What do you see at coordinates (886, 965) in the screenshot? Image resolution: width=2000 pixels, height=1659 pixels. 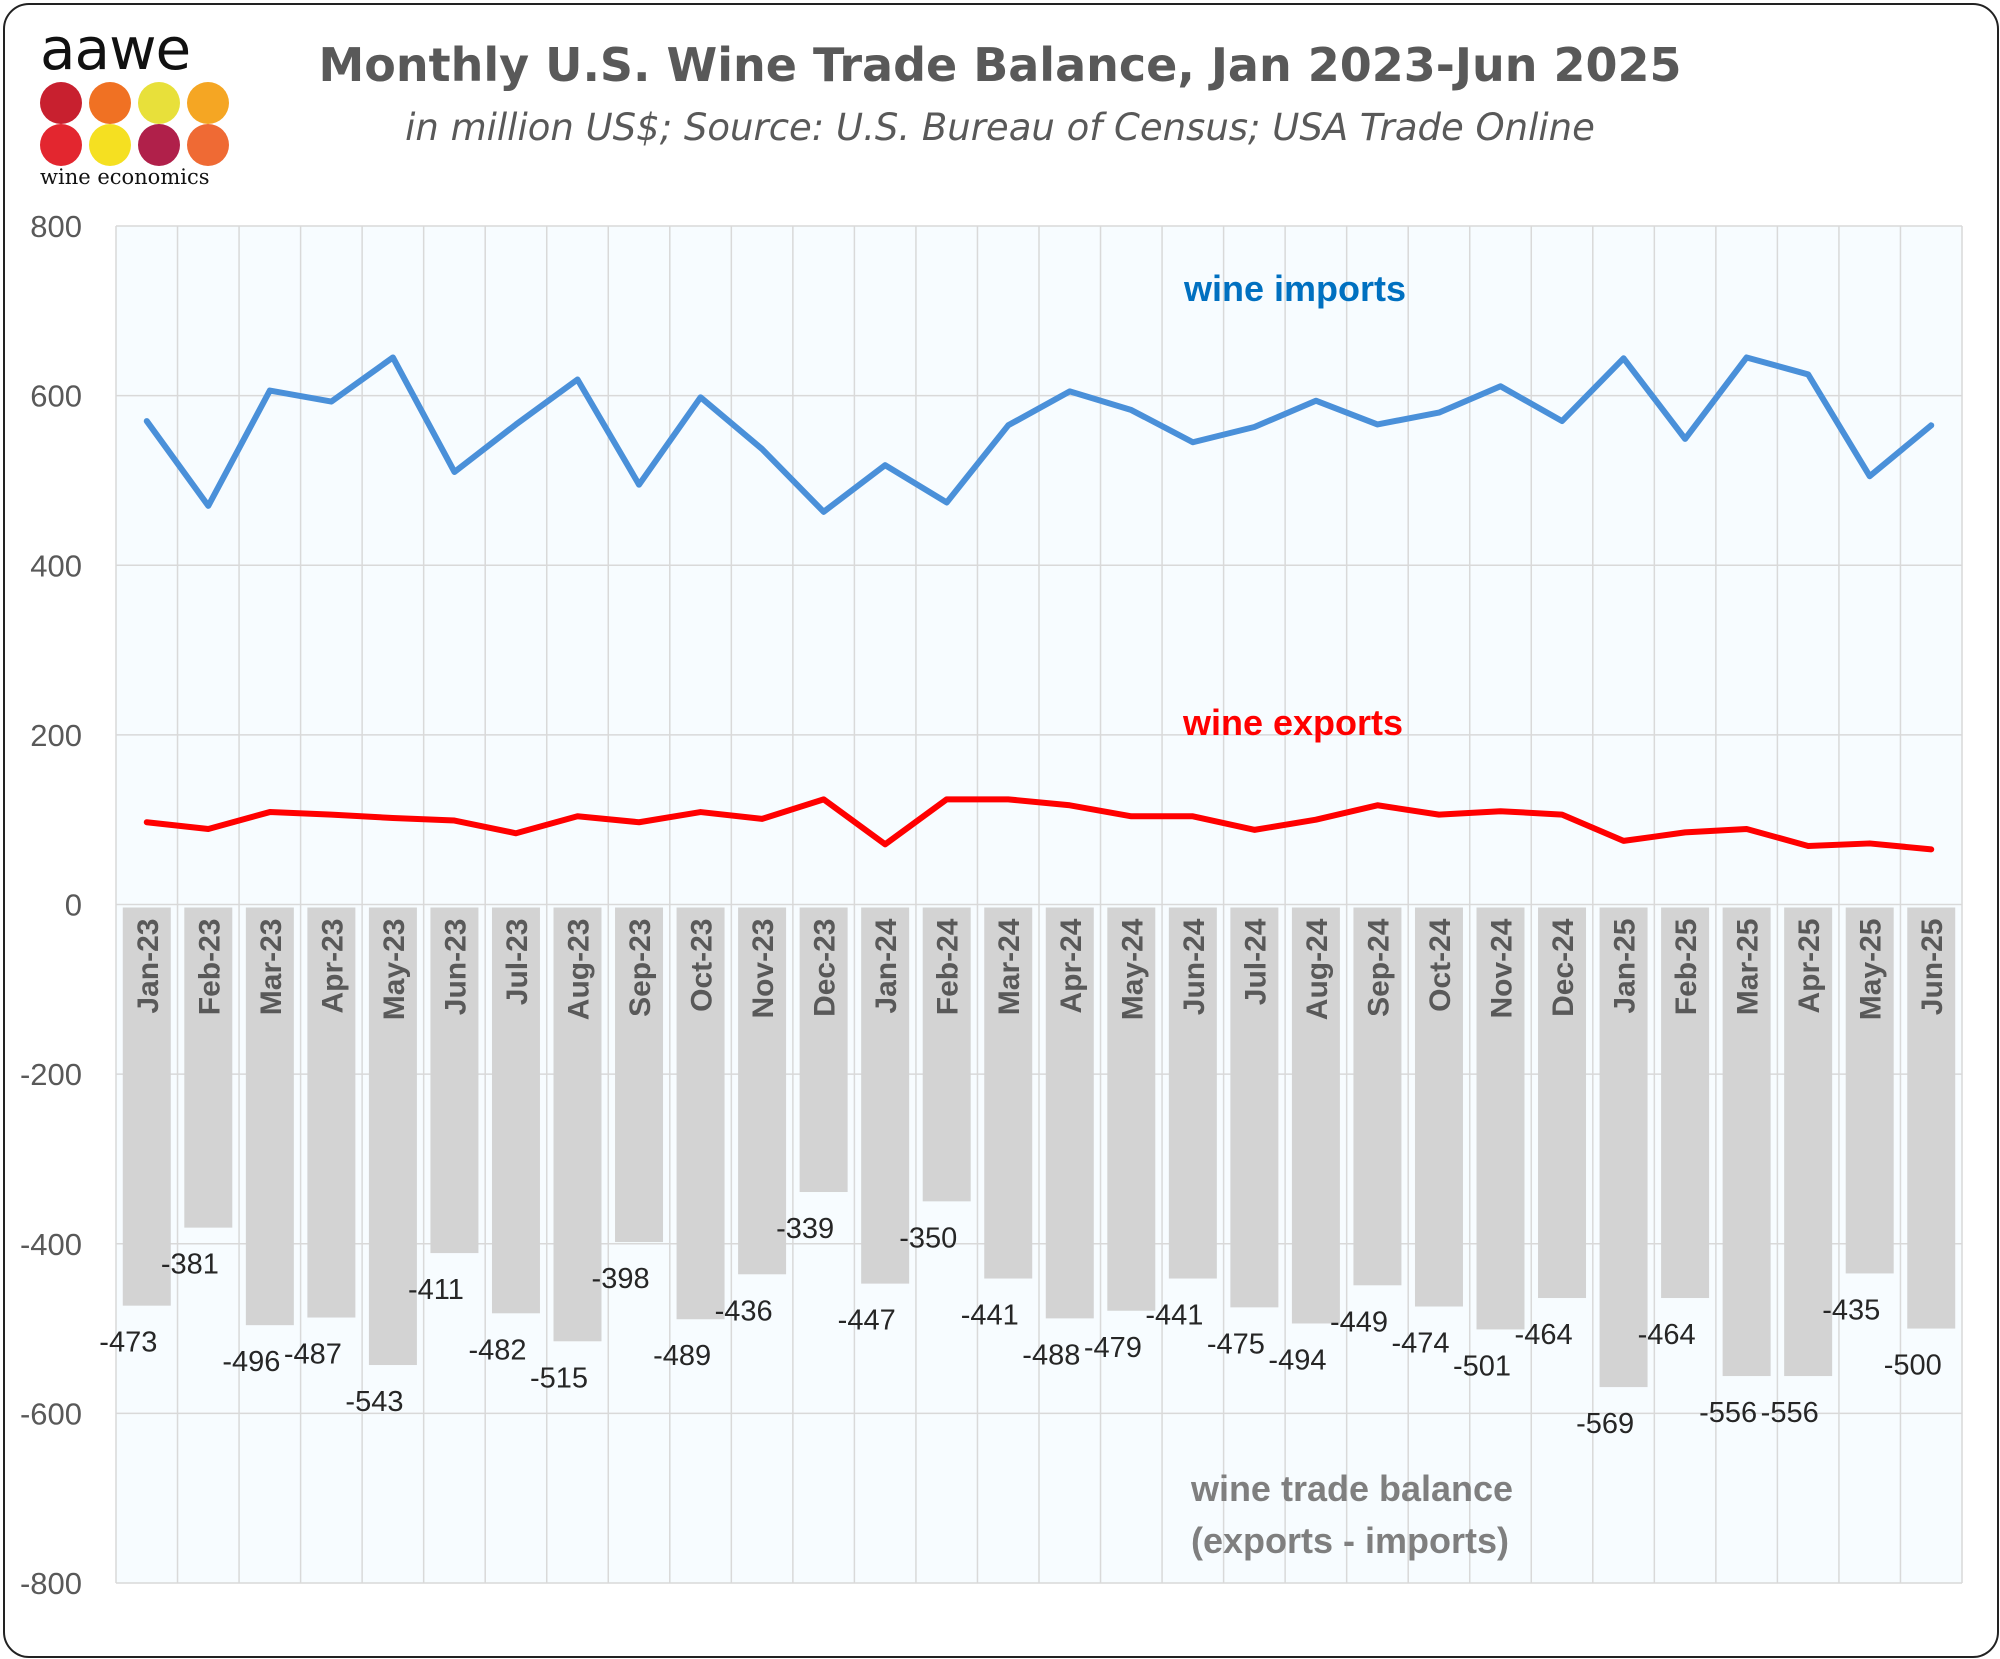 I see `month-tick-label: Jan-24` at bounding box center [886, 965].